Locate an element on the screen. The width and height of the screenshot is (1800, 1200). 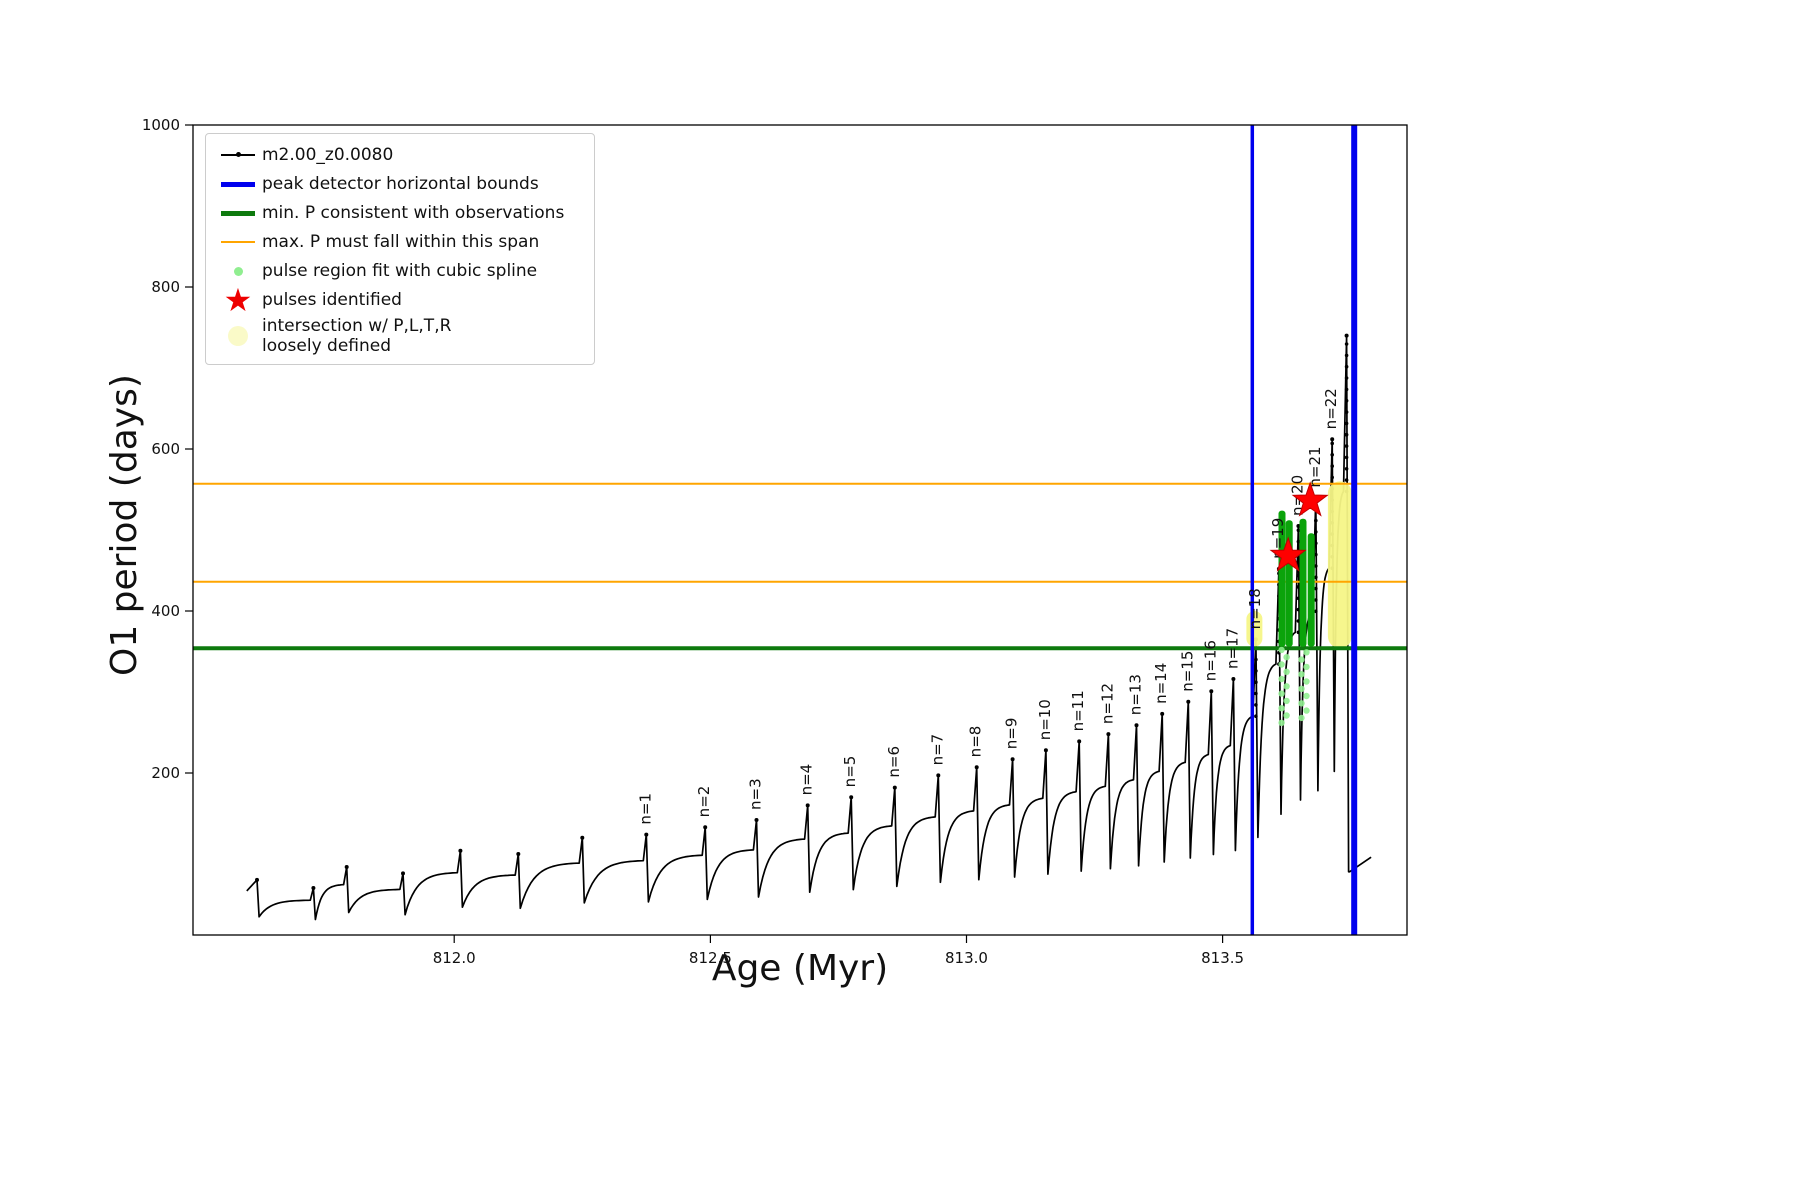
legend-item-spline: pulse region fit with cubic spline is located at coordinates (400, 271).